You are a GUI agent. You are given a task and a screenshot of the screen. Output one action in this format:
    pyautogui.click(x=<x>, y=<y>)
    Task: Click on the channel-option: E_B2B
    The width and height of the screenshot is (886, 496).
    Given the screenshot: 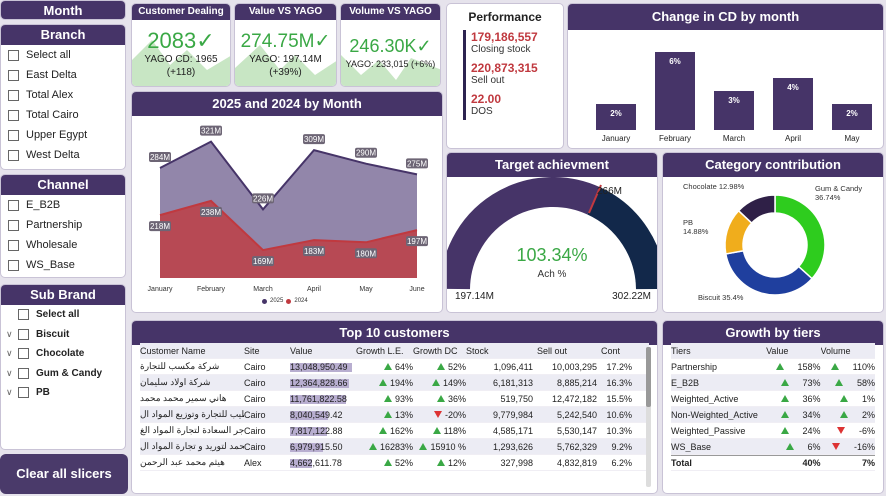 What is the action you would take?
    pyautogui.click(x=63, y=205)
    